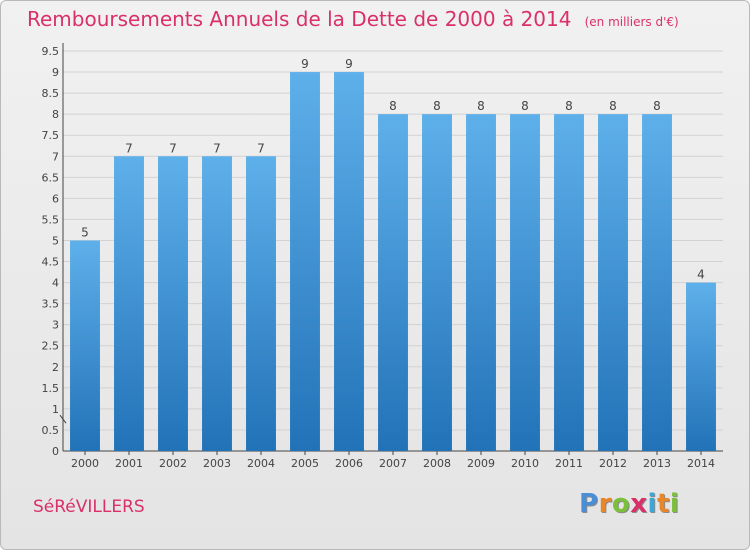 The width and height of the screenshot is (750, 550). I want to click on y-tick-label: 9, so click(55, 72).